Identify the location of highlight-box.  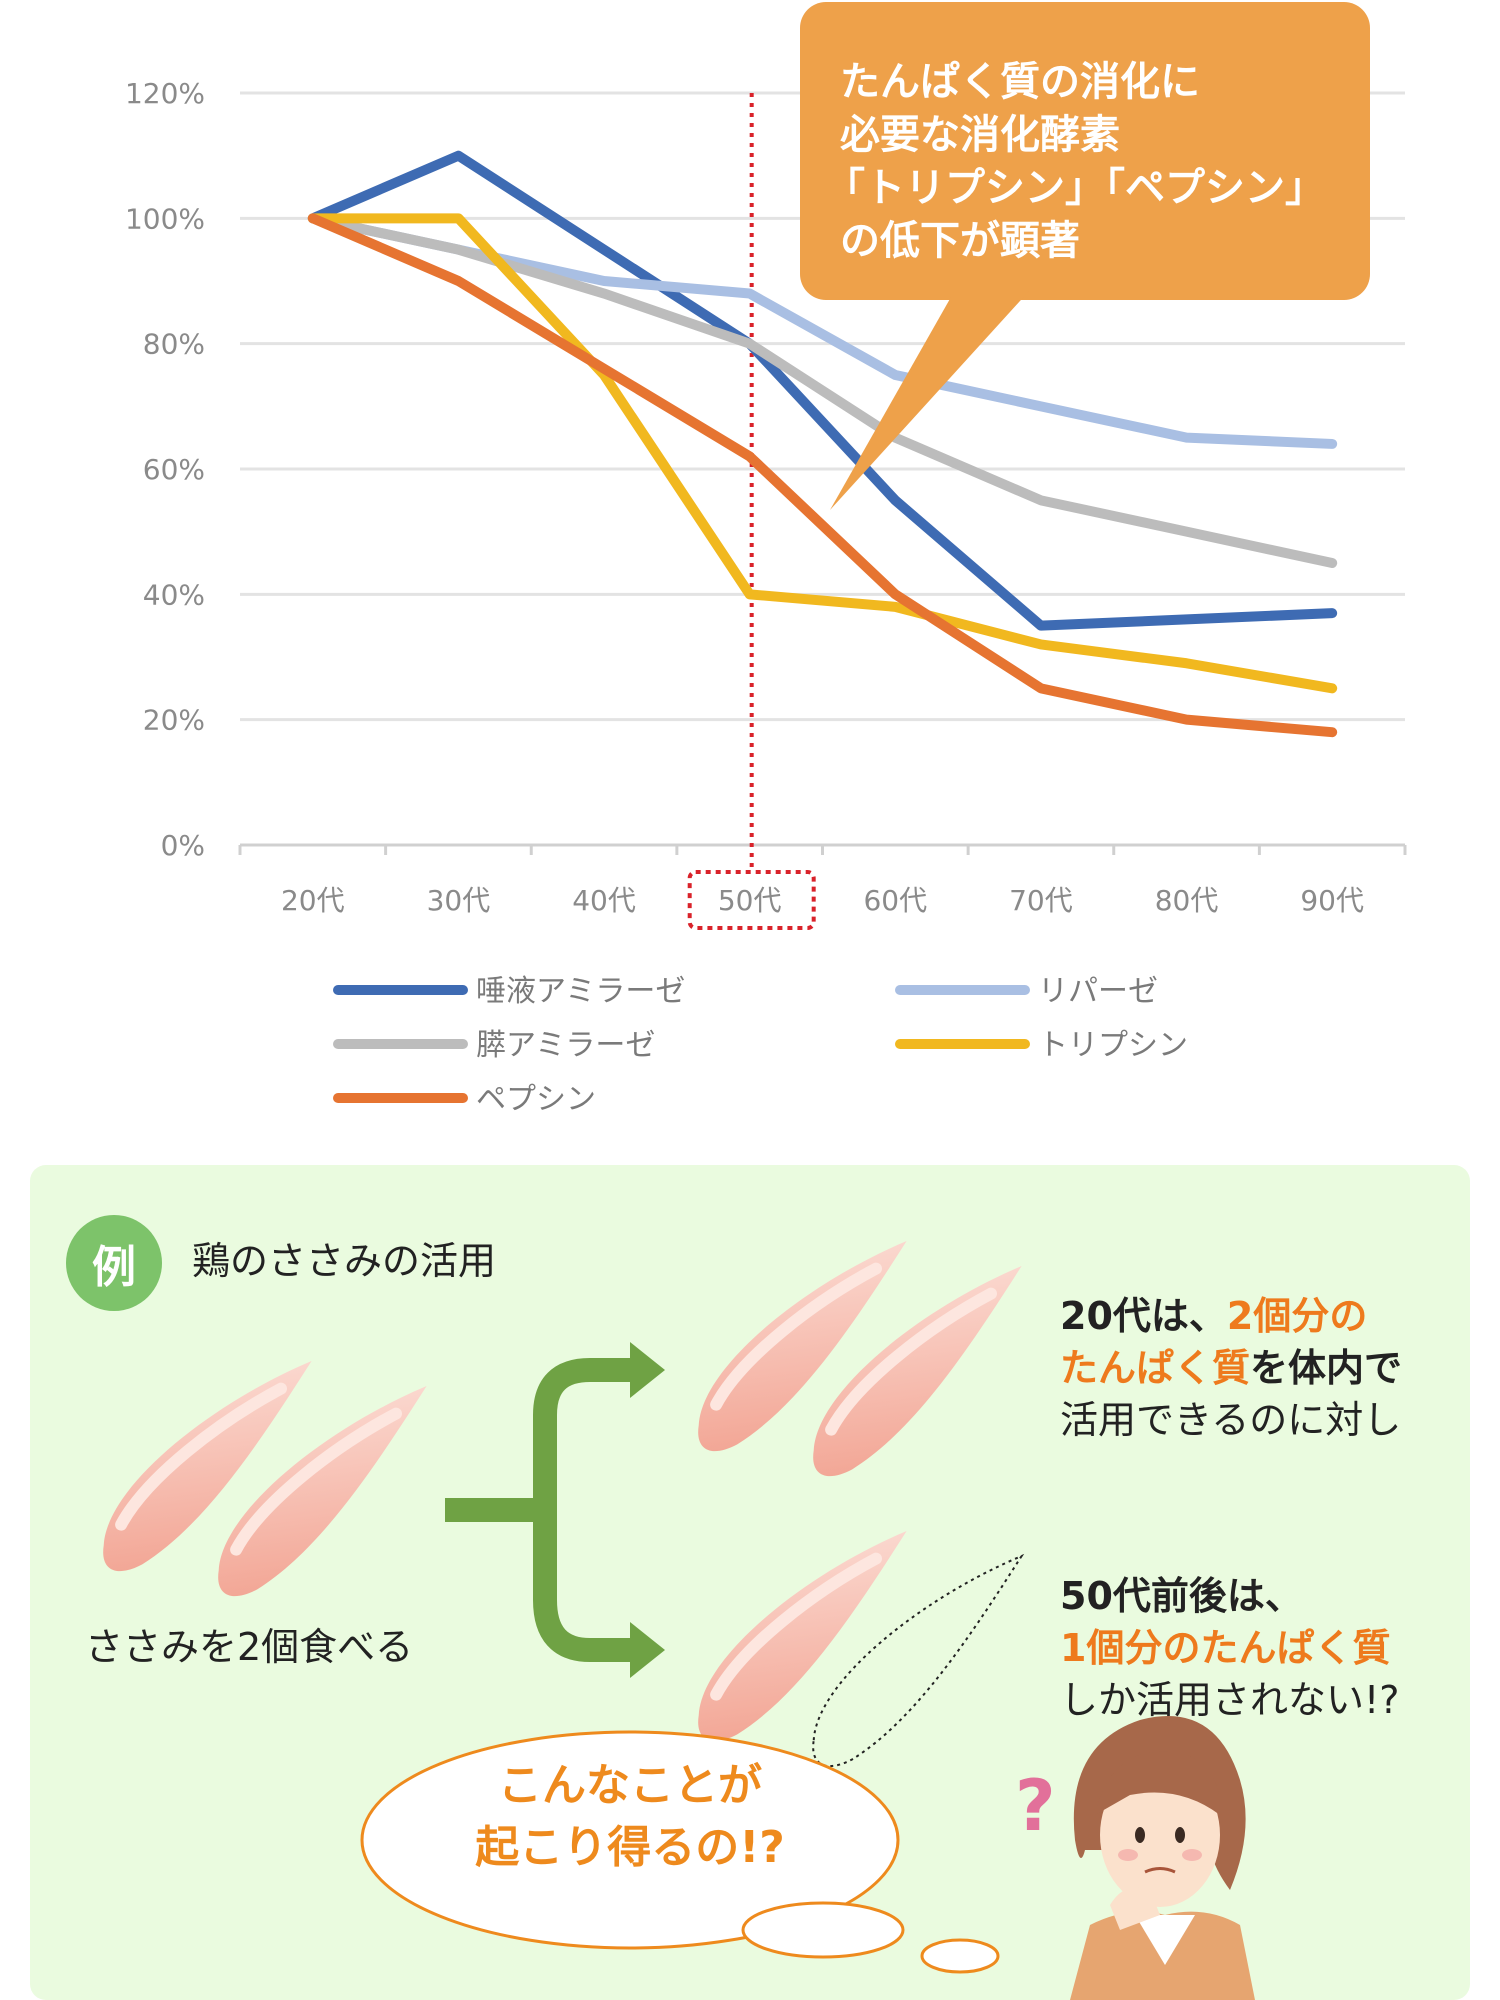
(751, 900).